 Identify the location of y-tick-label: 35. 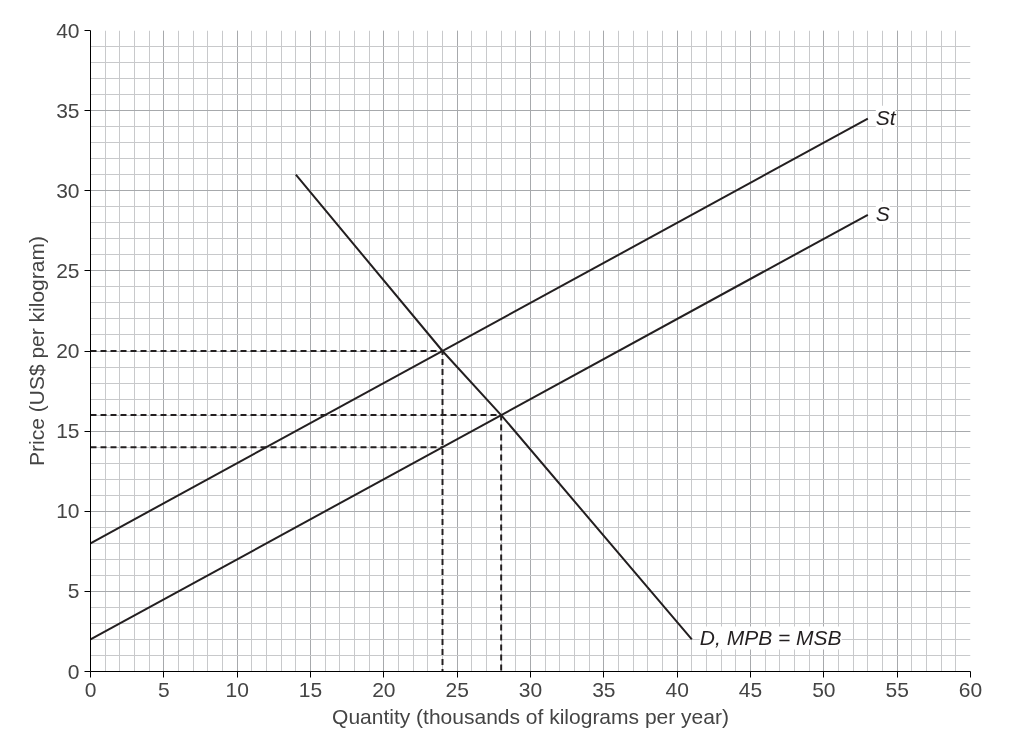
(68, 110).